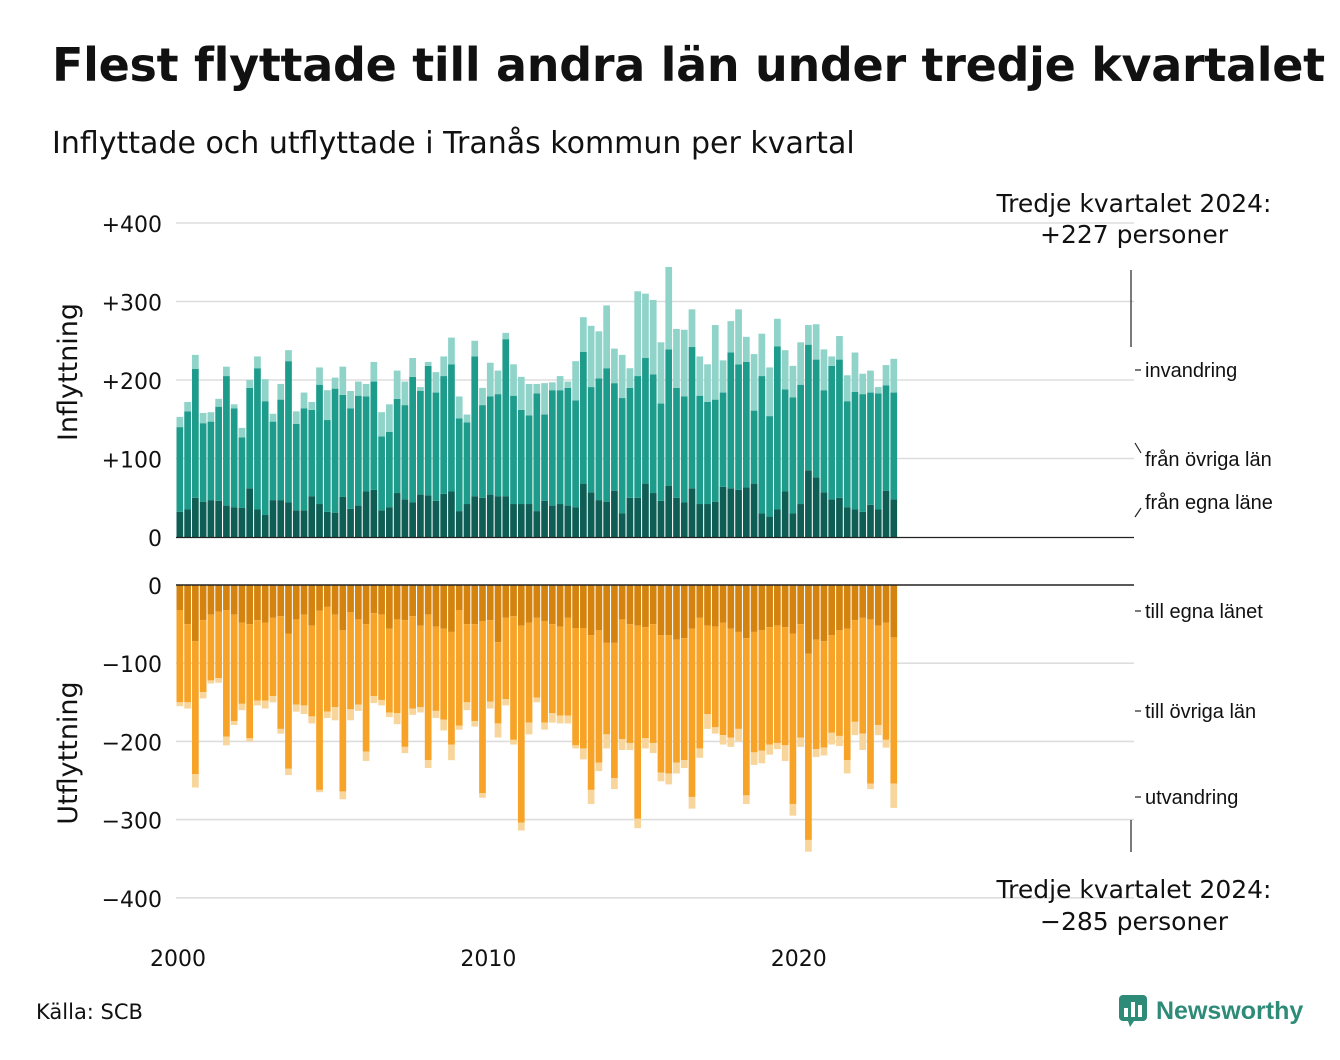 Image resolution: width=1340 pixels, height=1060 pixels. I want to click on y-tick-label-top: +400, so click(132, 225).